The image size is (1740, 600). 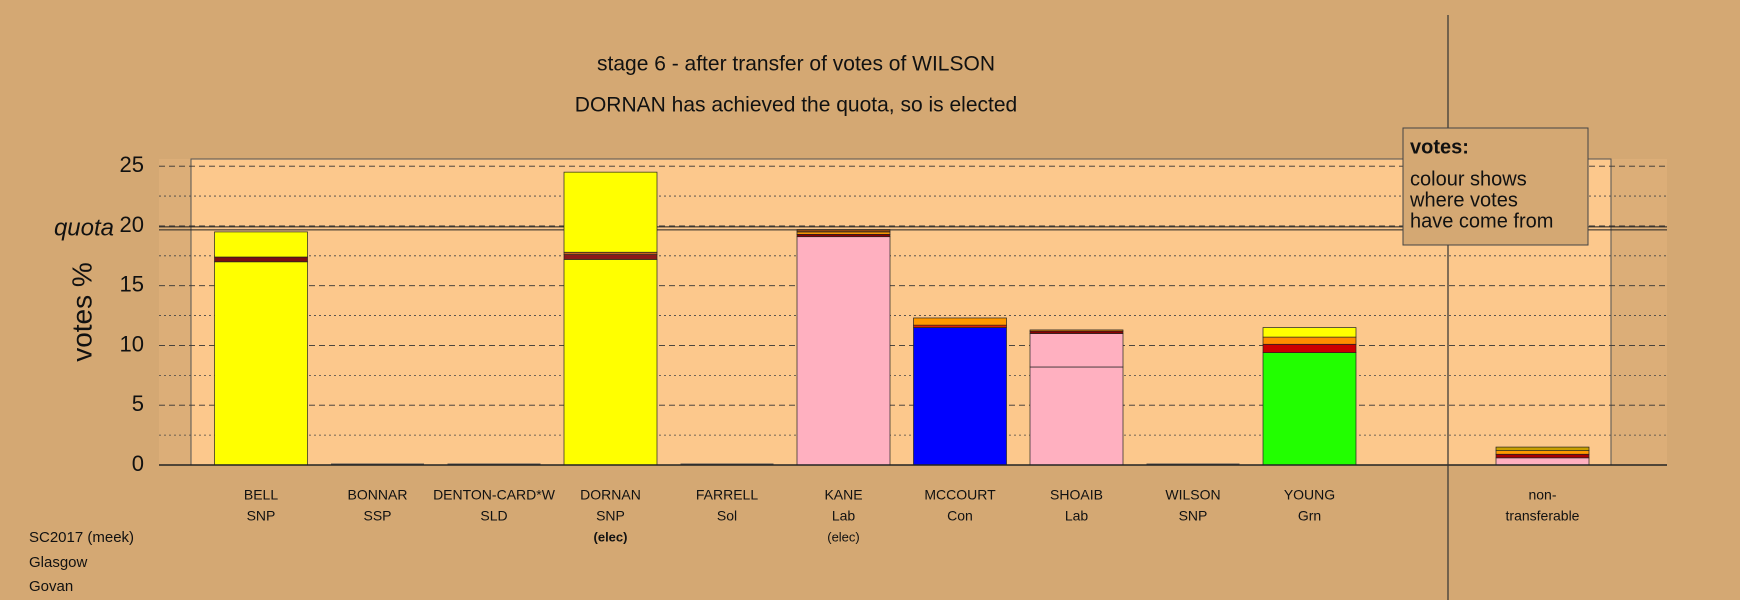 What do you see at coordinates (1439, 147) in the screenshot?
I see `legend-heading: votes:` at bounding box center [1439, 147].